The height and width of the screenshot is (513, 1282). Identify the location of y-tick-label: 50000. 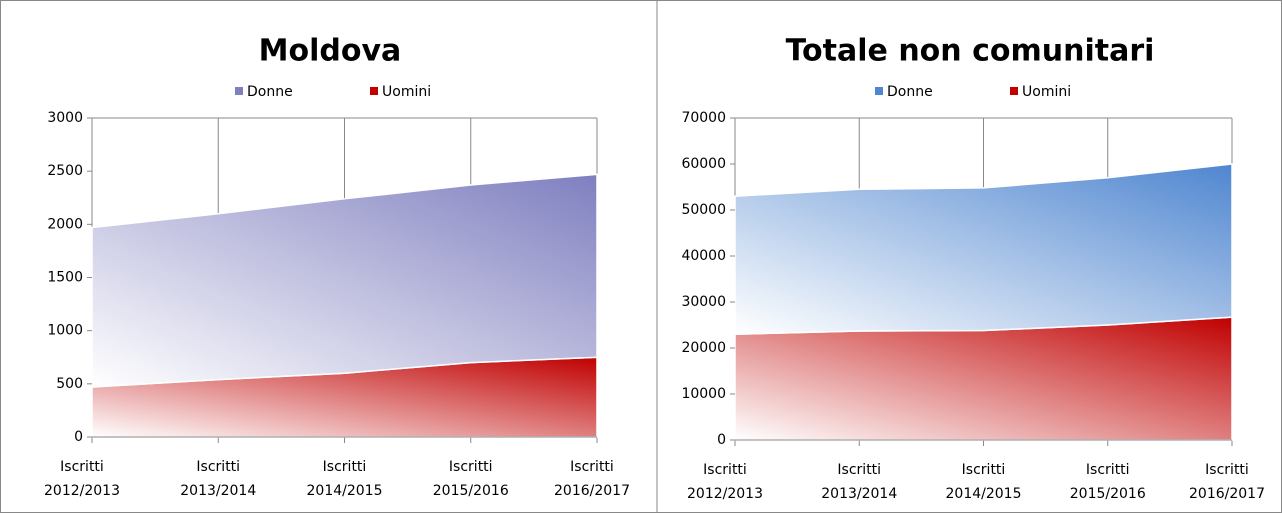
(703, 210).